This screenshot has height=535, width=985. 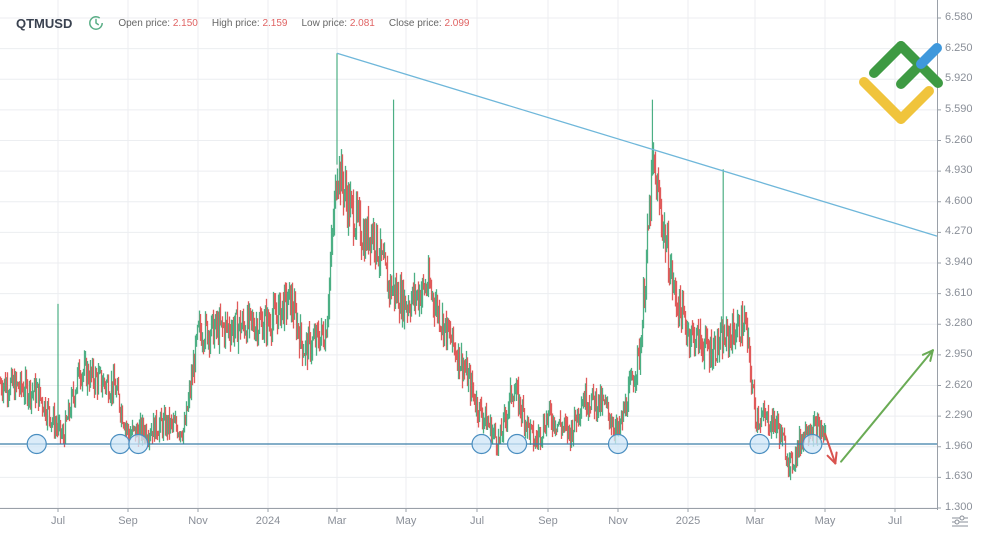 I want to click on high-price: High price: 2.159, so click(x=249, y=23).